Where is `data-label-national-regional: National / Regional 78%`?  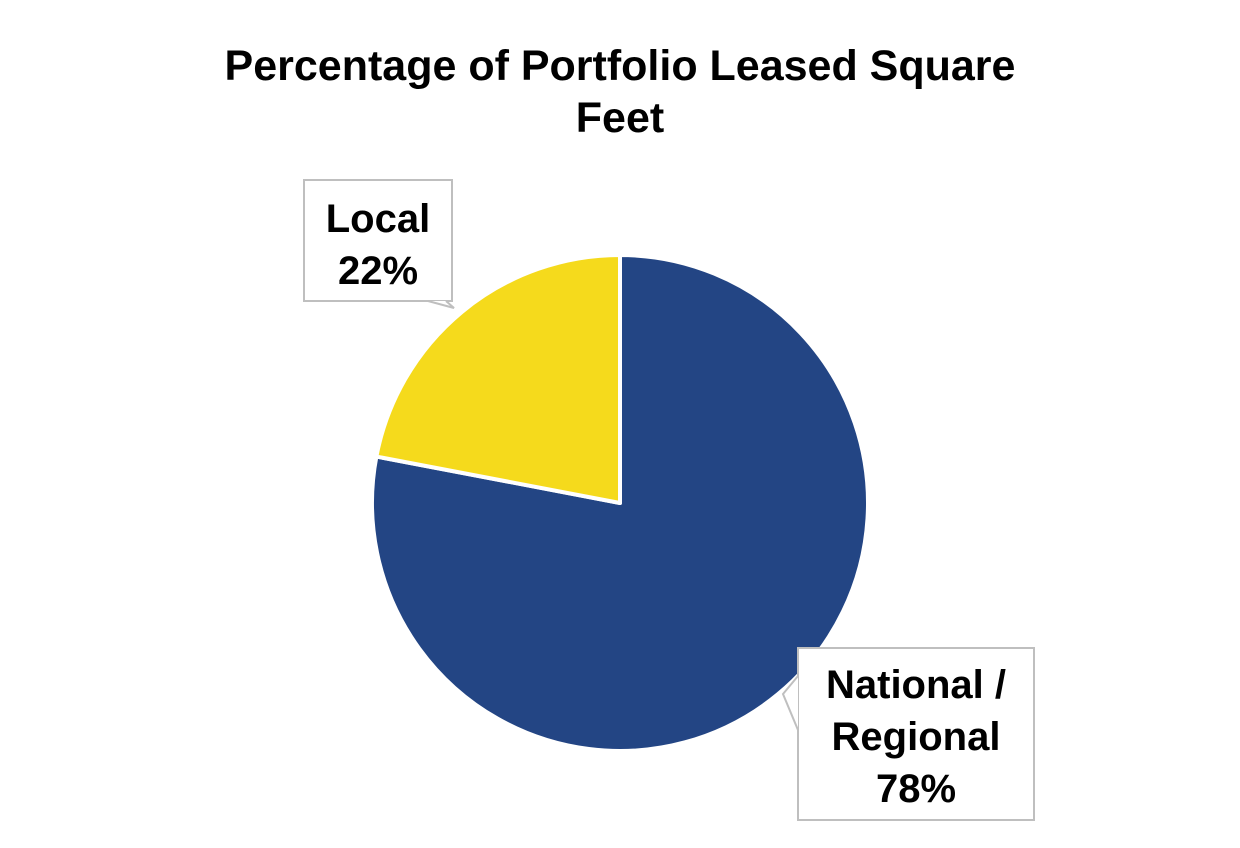 data-label-national-regional: National / Regional 78% is located at coordinates (908, 734).